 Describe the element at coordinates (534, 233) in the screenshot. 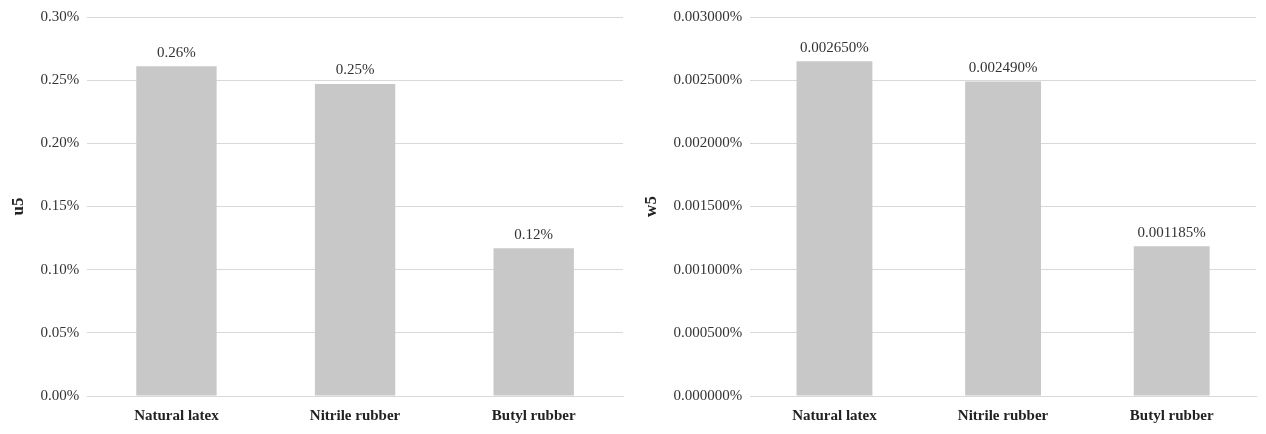

I see `data-label: 0.12%` at that location.